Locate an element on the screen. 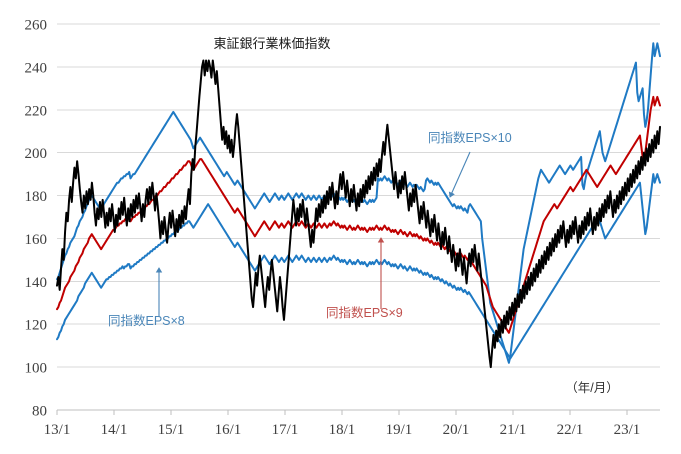  x-axis-tick-label: 23/1 is located at coordinates (627, 430).